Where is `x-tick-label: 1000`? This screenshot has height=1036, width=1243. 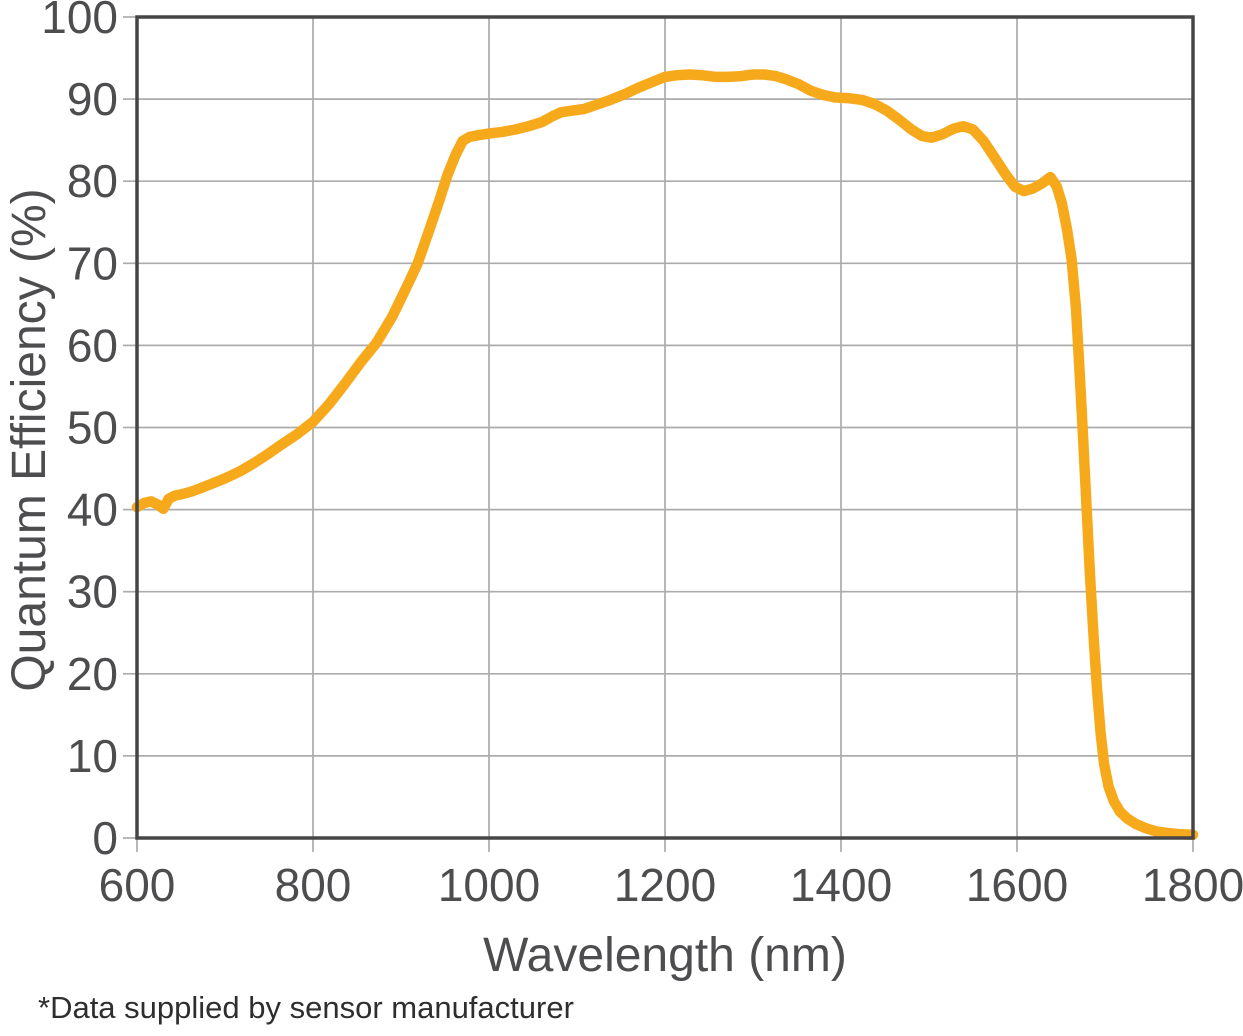
x-tick-label: 1000 is located at coordinates (489, 885).